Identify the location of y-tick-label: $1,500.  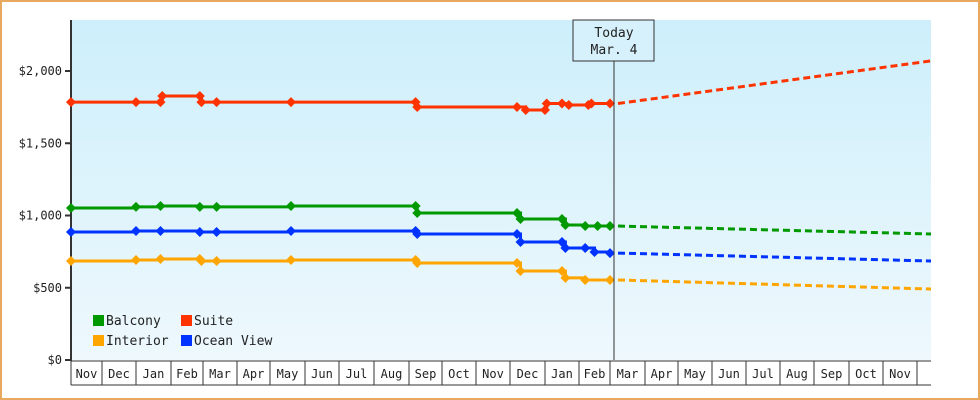
(40, 143).